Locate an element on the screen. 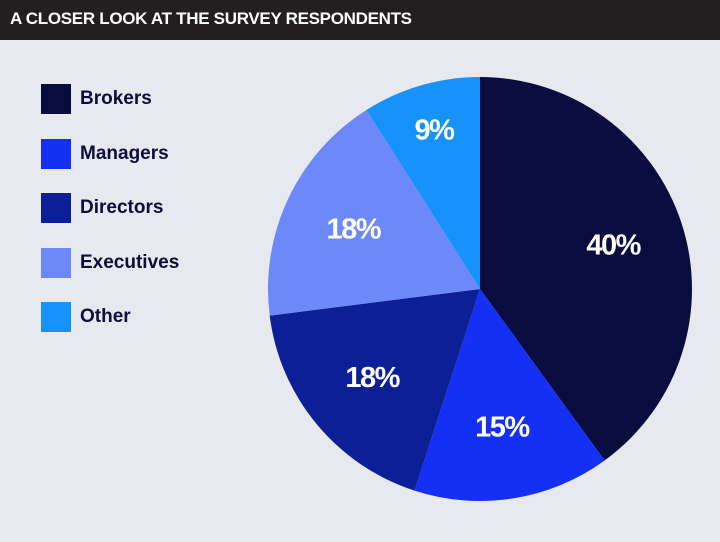  pie-slice-executives is located at coordinates (374, 213).